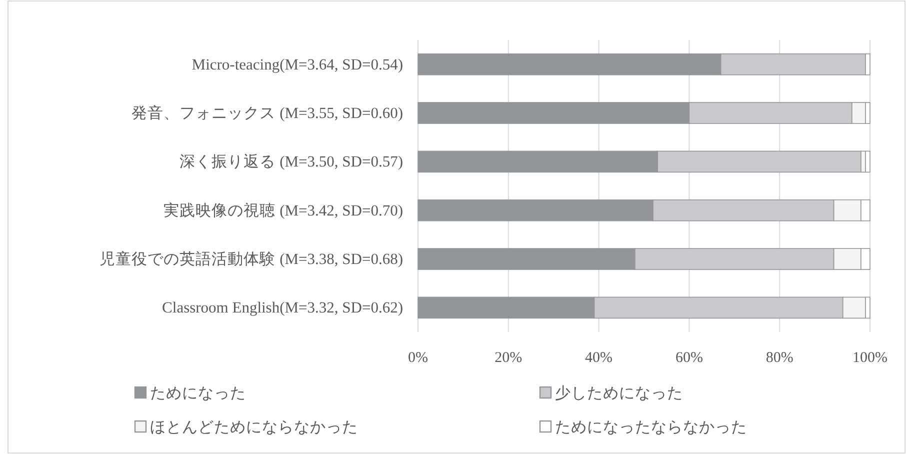 The height and width of the screenshot is (454, 906). What do you see at coordinates (508, 358) in the screenshot?
I see `x-tick-label: 20%` at bounding box center [508, 358].